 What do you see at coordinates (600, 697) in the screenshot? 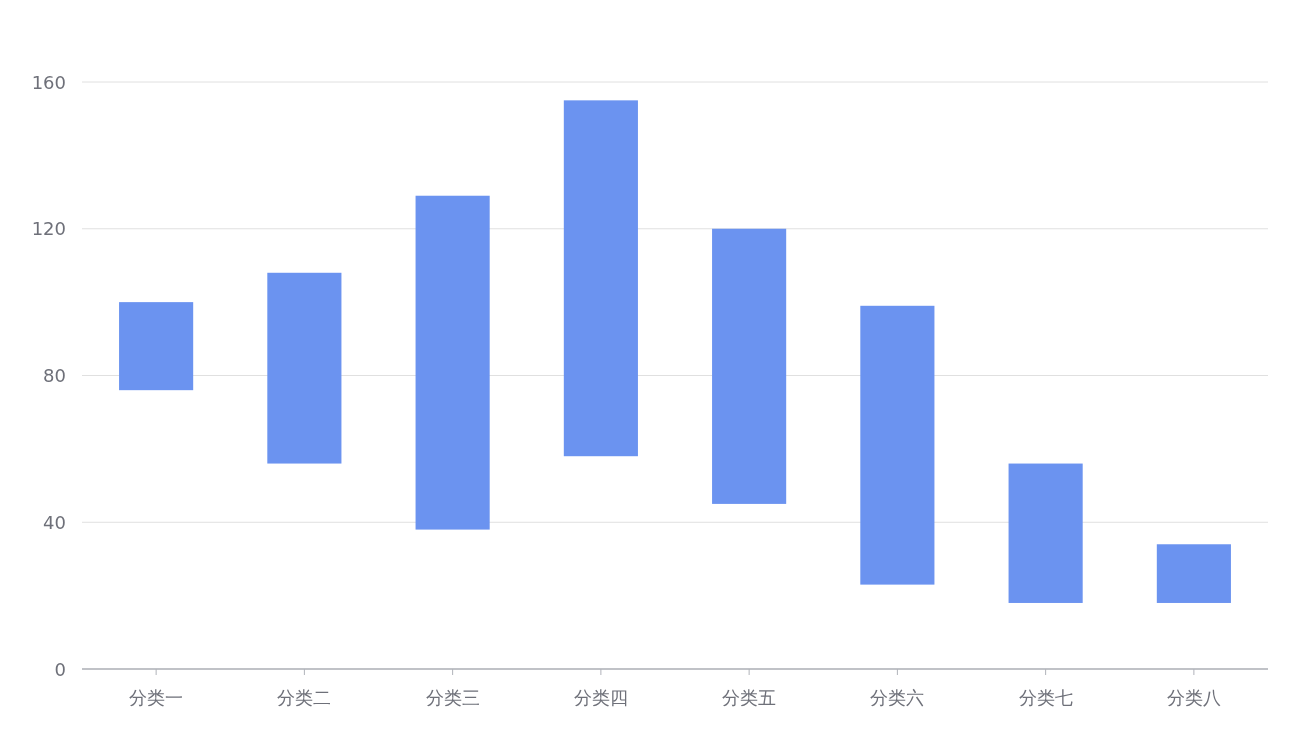
I see `x-tick-label: 分类四` at bounding box center [600, 697].